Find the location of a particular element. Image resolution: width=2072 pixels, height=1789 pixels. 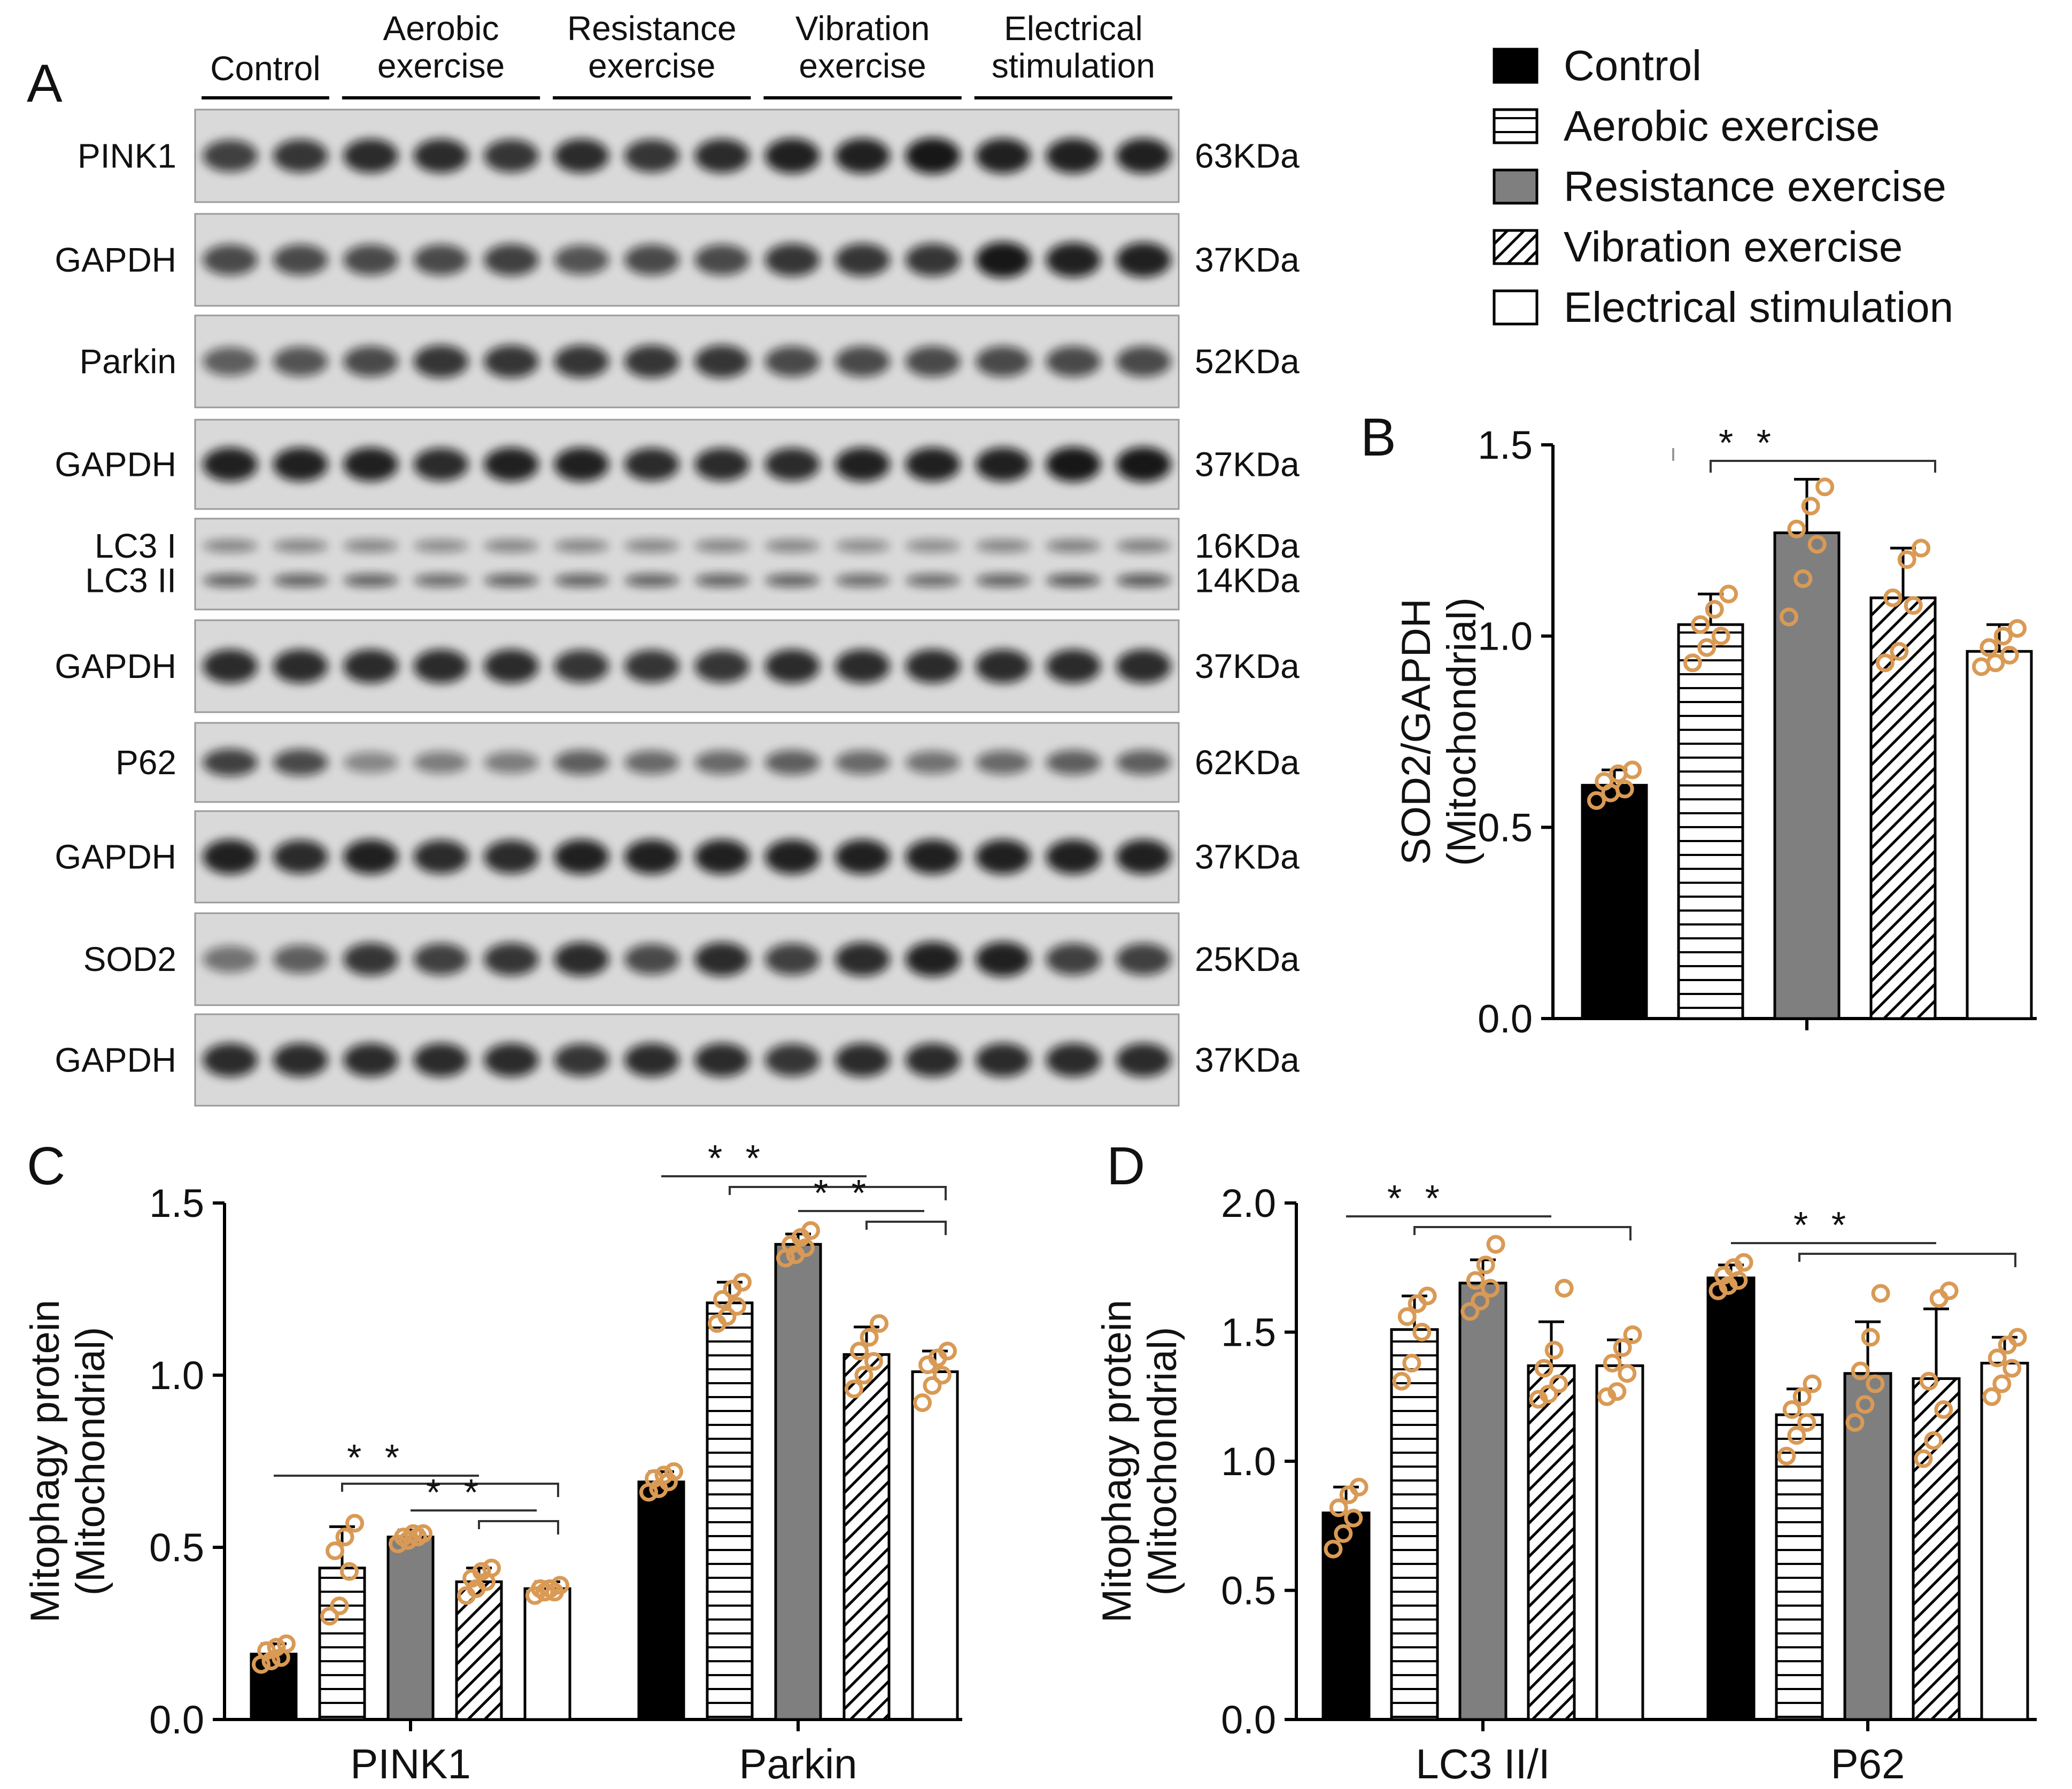

sig-bracket-d2b is located at coordinates (1907, 1260).